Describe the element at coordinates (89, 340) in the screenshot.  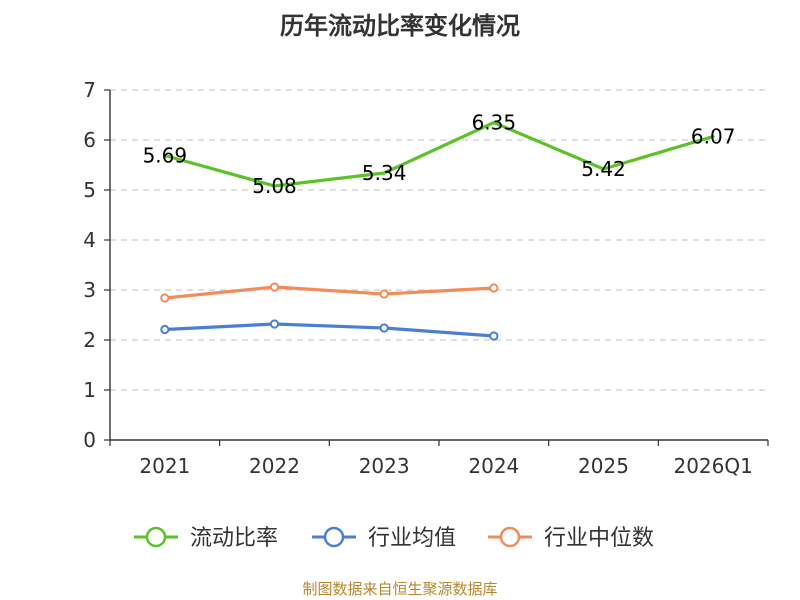
I see `y-tick-label: 2` at that location.